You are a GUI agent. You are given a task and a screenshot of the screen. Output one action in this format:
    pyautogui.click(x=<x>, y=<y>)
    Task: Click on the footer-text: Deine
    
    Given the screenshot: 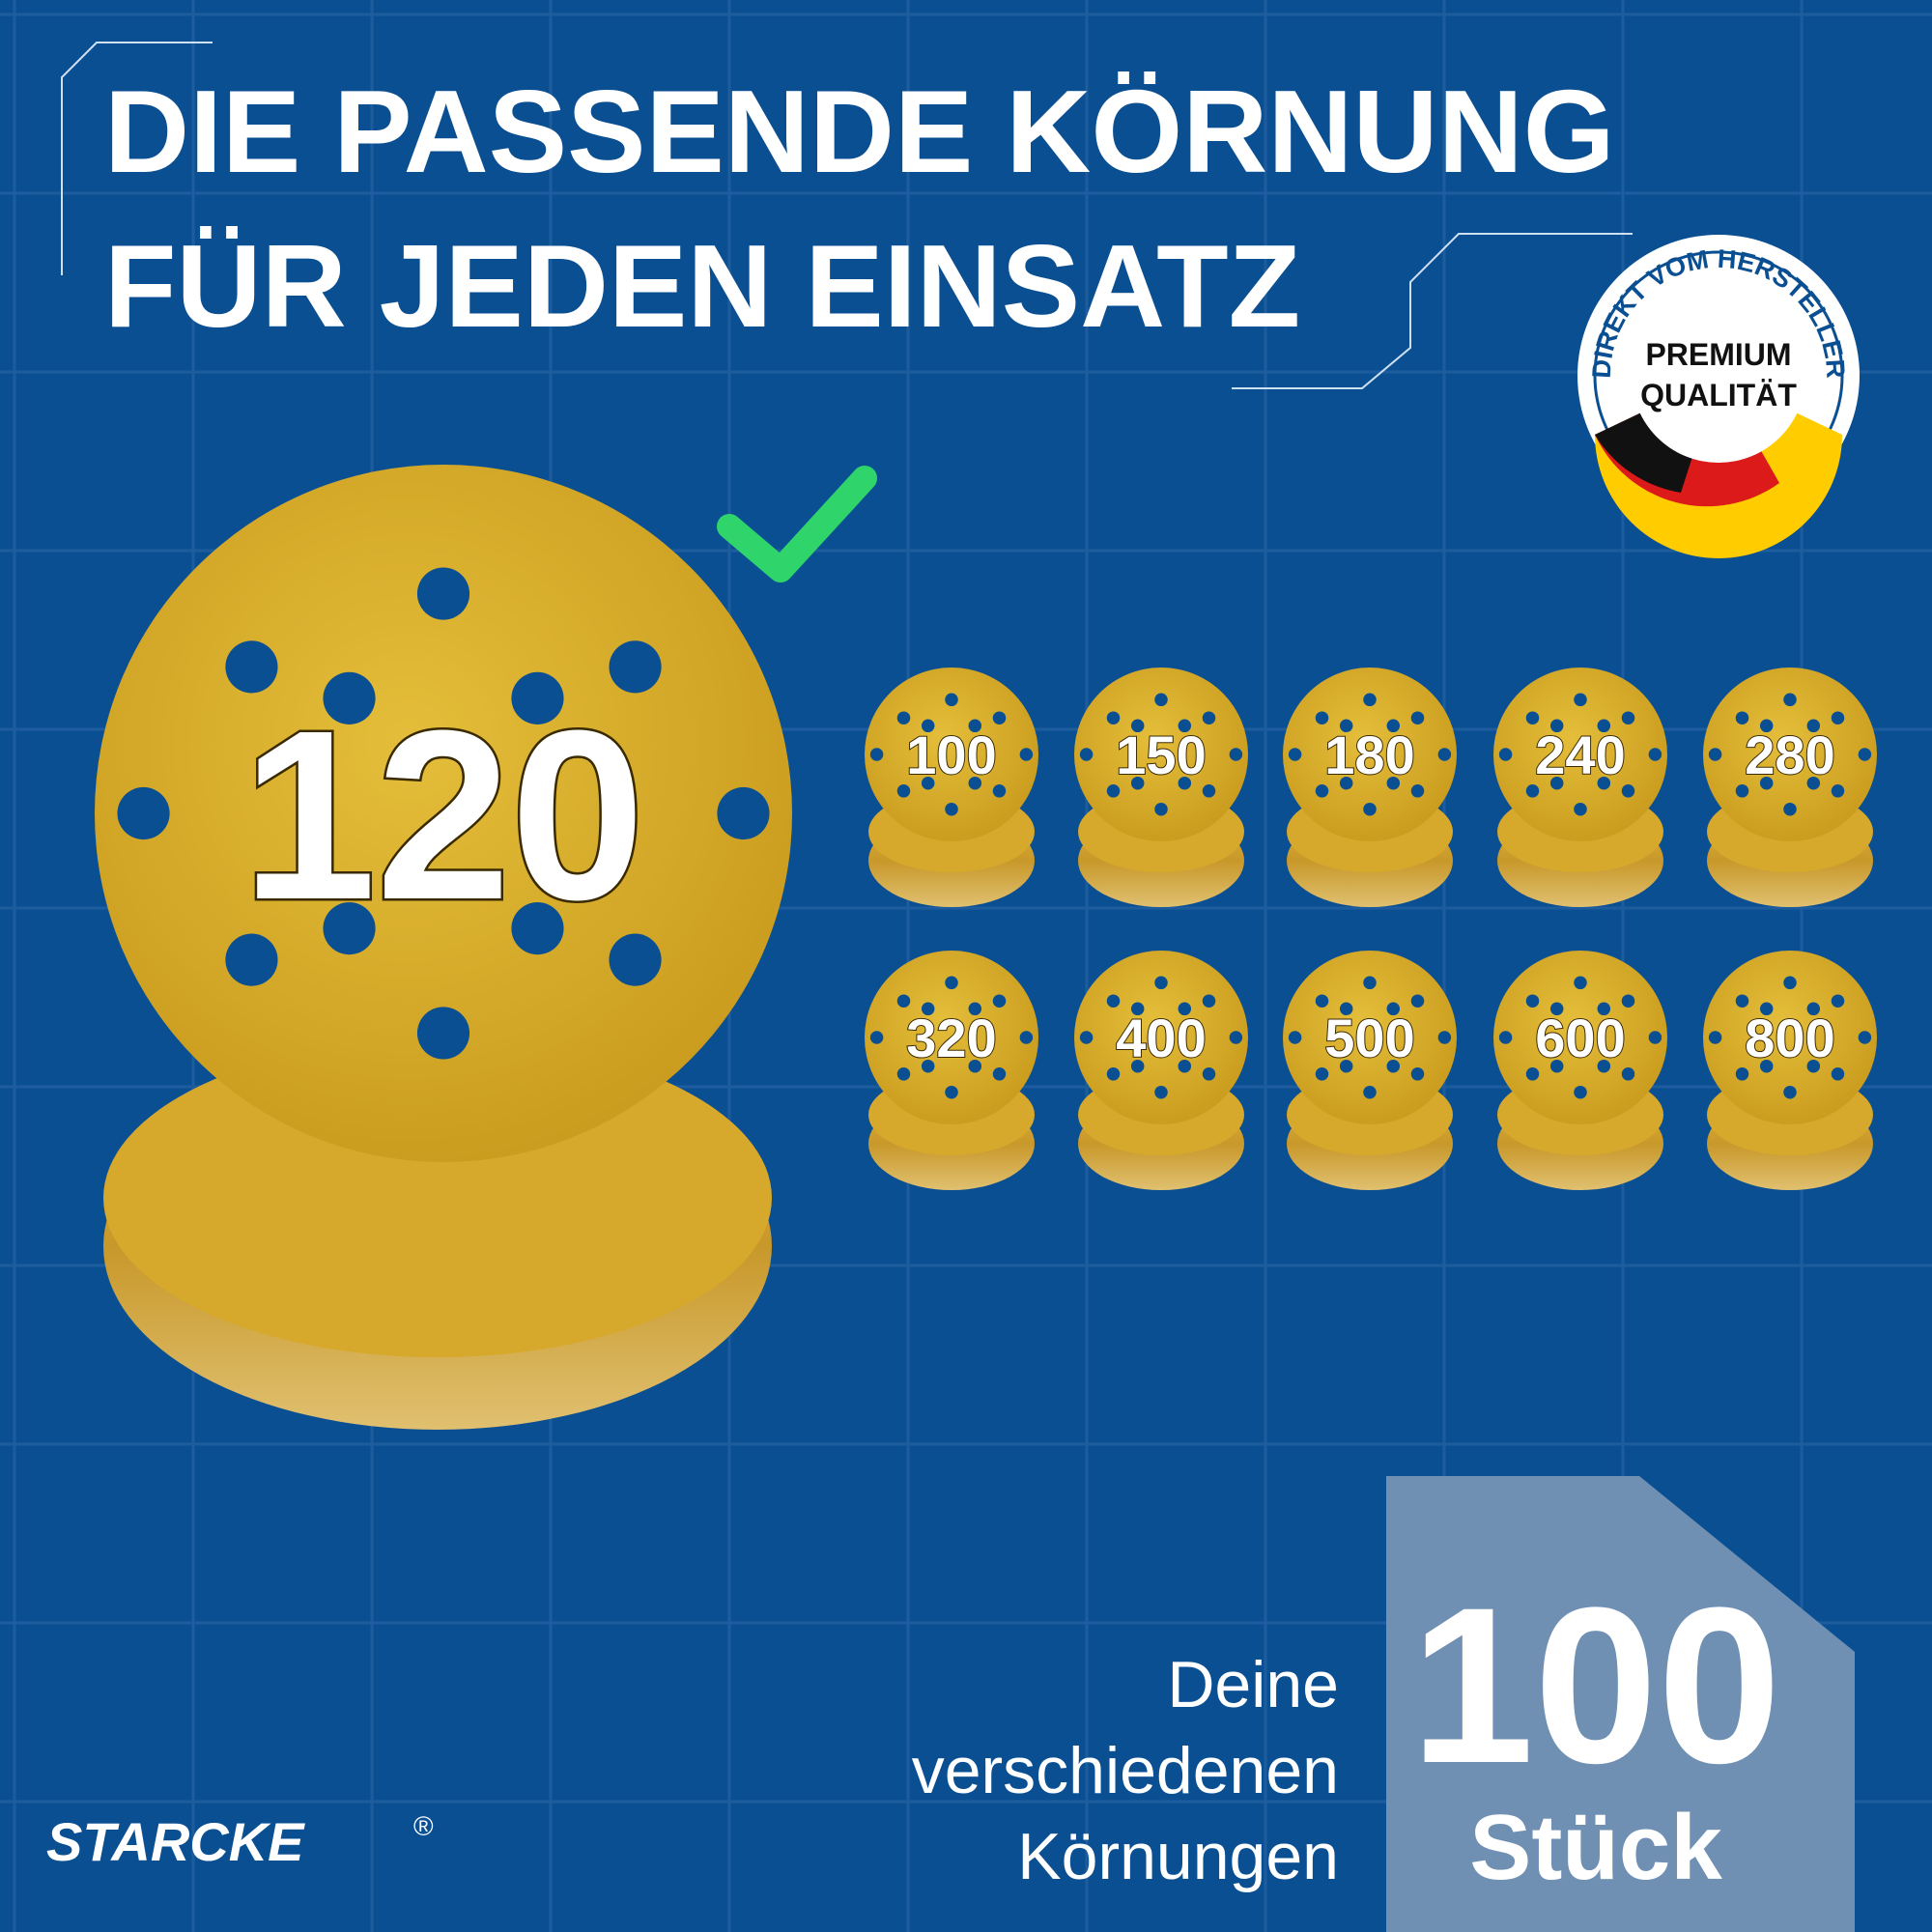 What is the action you would take?
    pyautogui.click(x=1253, y=1684)
    